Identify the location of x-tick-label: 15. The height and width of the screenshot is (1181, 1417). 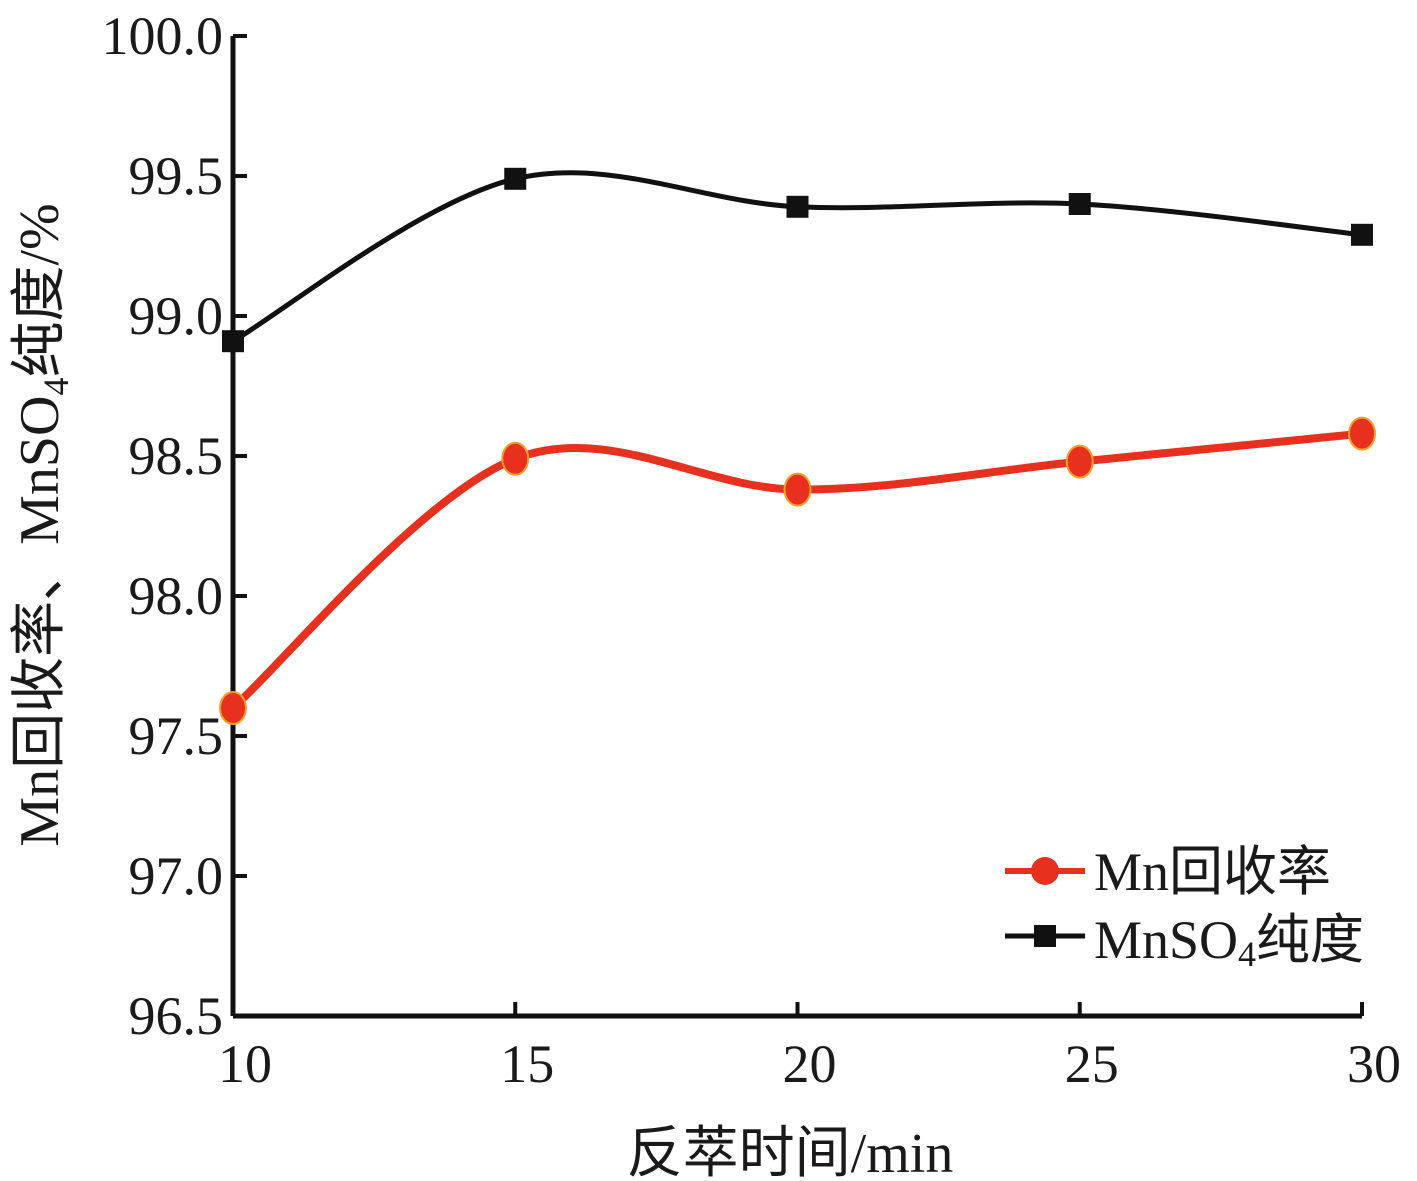
(527, 1064).